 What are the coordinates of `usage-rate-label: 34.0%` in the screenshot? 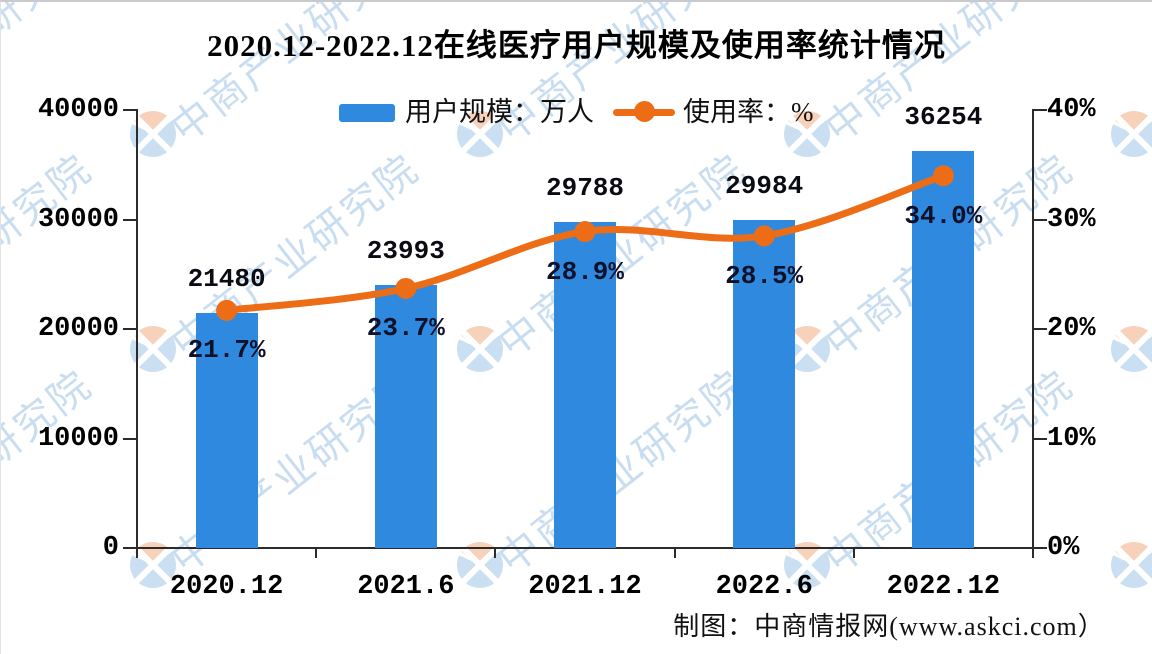 It's located at (943, 215).